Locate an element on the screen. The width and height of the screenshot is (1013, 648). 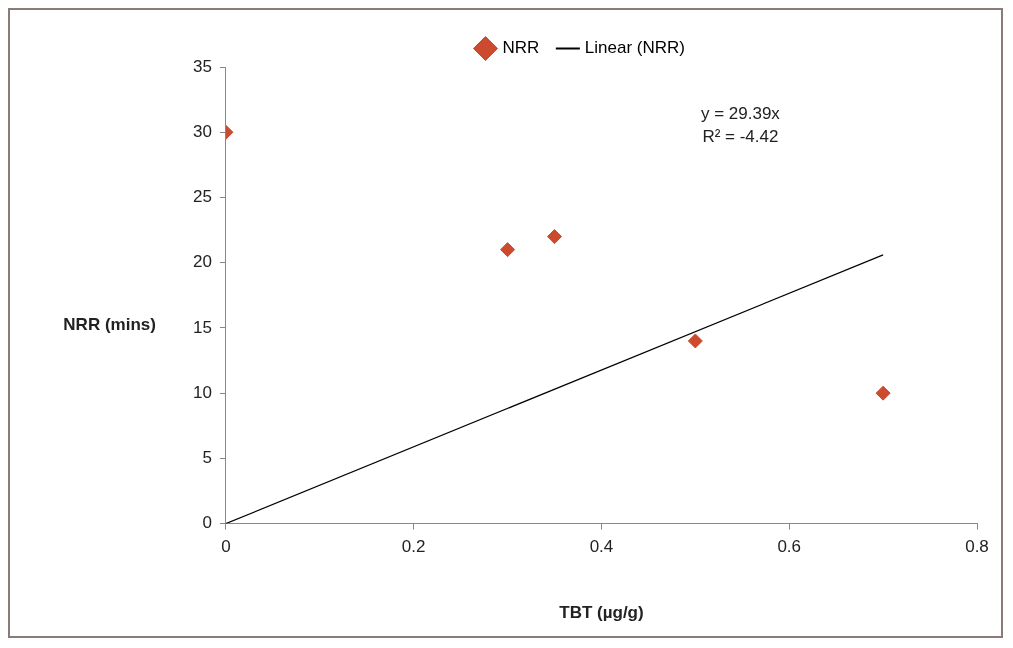
y-axis-title: NRR (mins) is located at coordinates (109, 324).